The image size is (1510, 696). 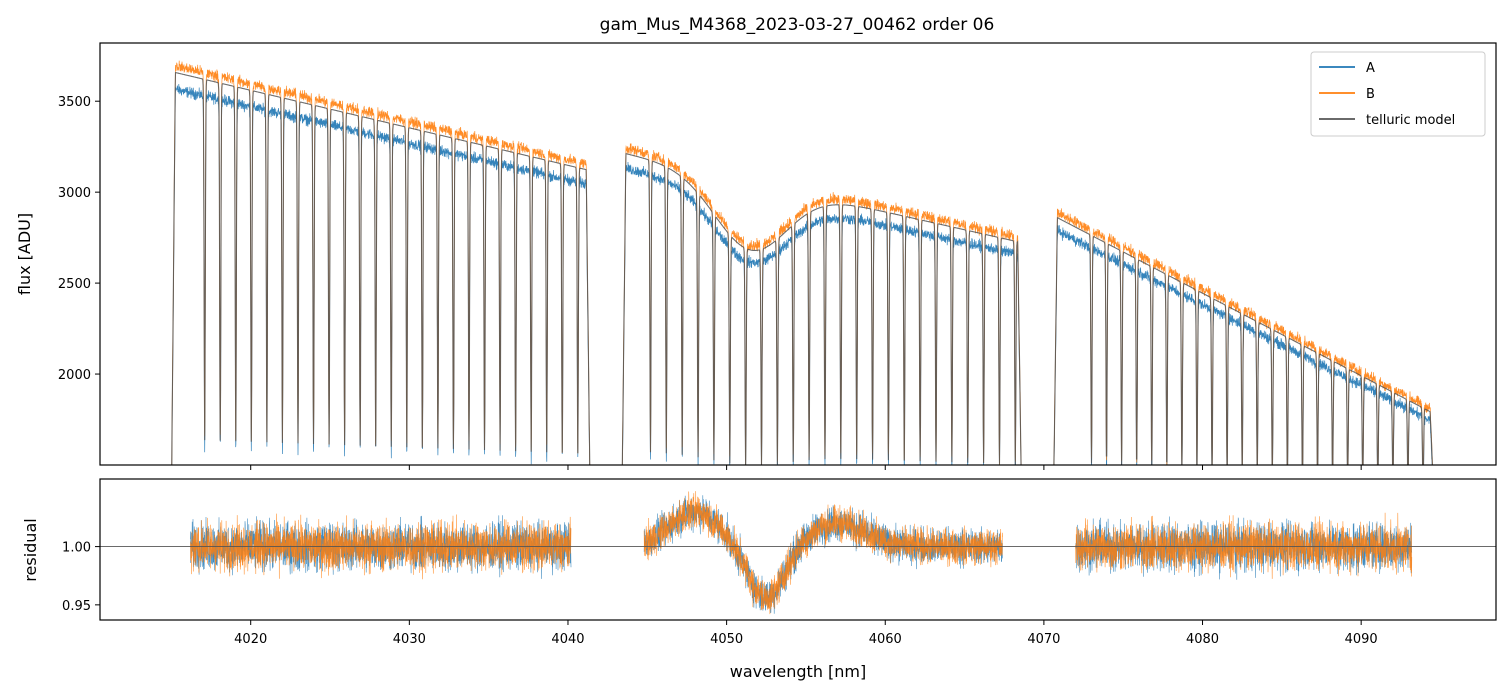 I want to click on residual-x-tick-label: 4070, so click(x=1043, y=639).